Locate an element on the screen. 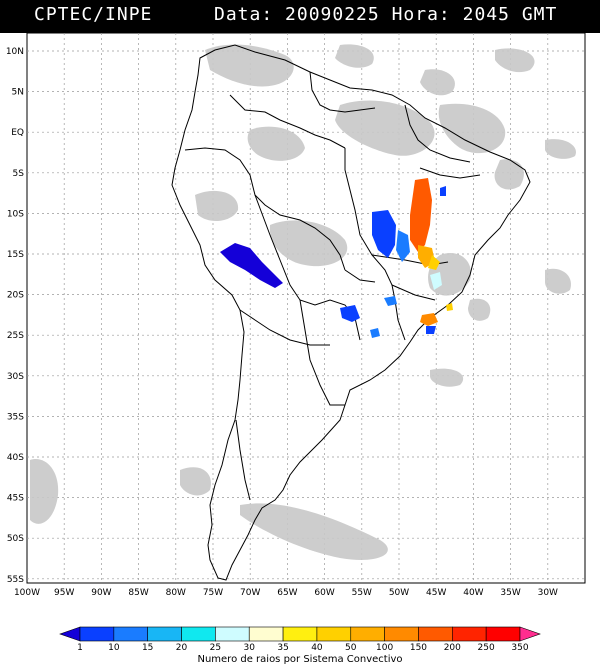 Image resolution: width=600 pixels, height=670 pixels. lat-label: EQ is located at coordinates (17, 133).